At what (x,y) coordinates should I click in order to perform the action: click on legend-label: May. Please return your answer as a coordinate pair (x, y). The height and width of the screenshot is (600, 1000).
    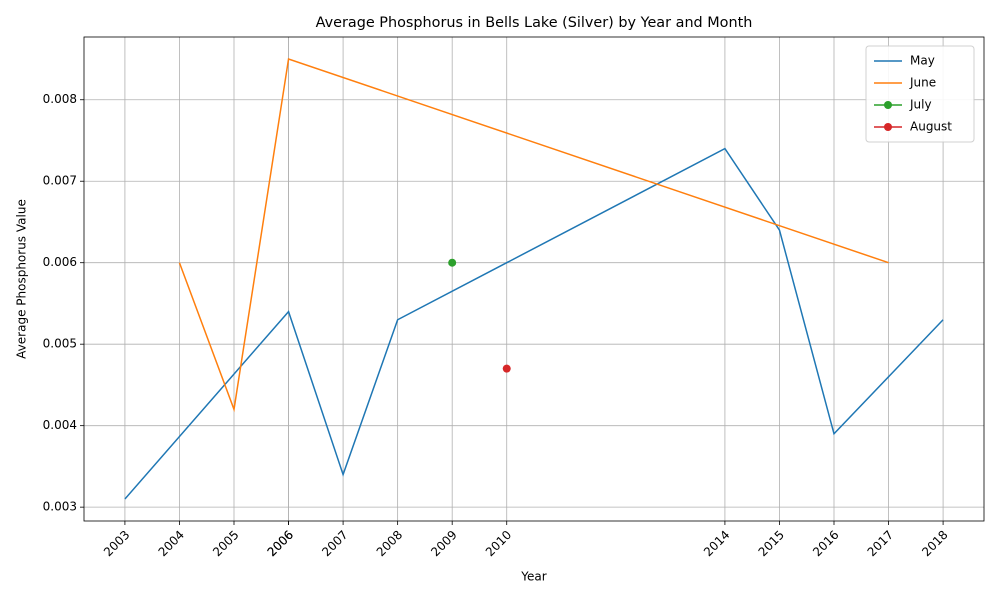
    Looking at the image, I should click on (922, 61).